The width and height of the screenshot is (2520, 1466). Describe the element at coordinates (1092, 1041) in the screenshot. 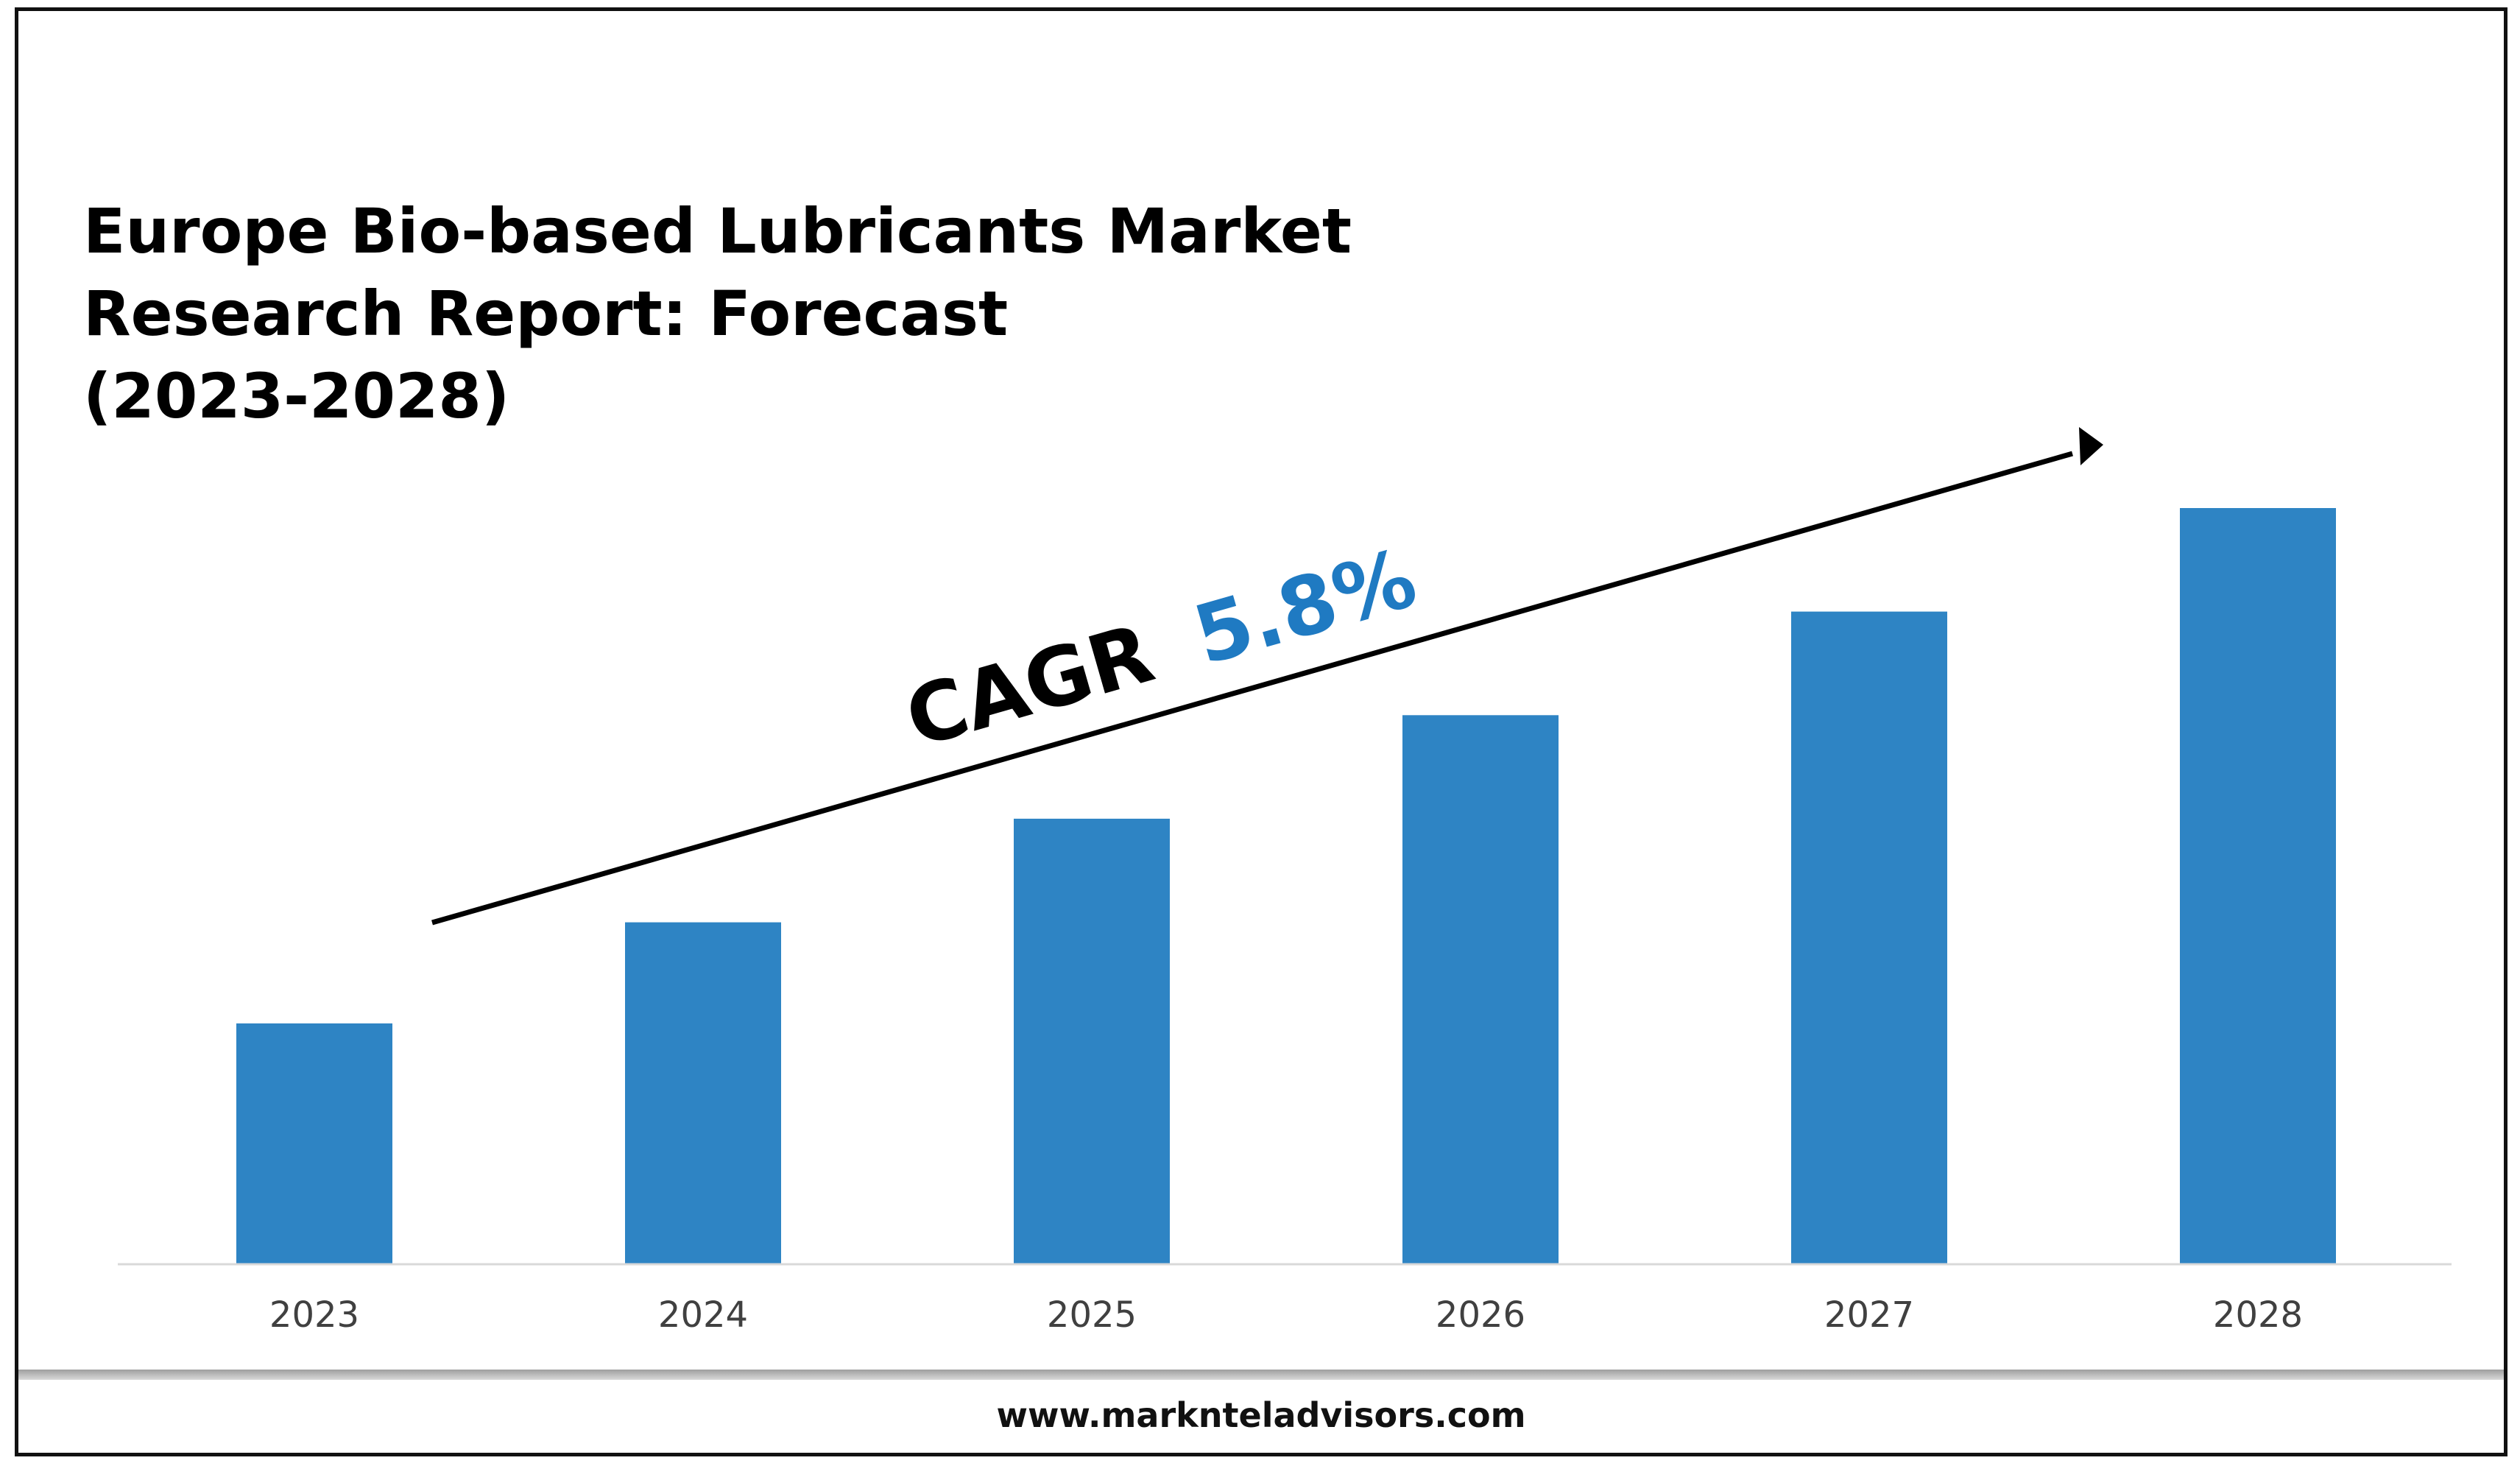

I see `bar-2025` at that location.